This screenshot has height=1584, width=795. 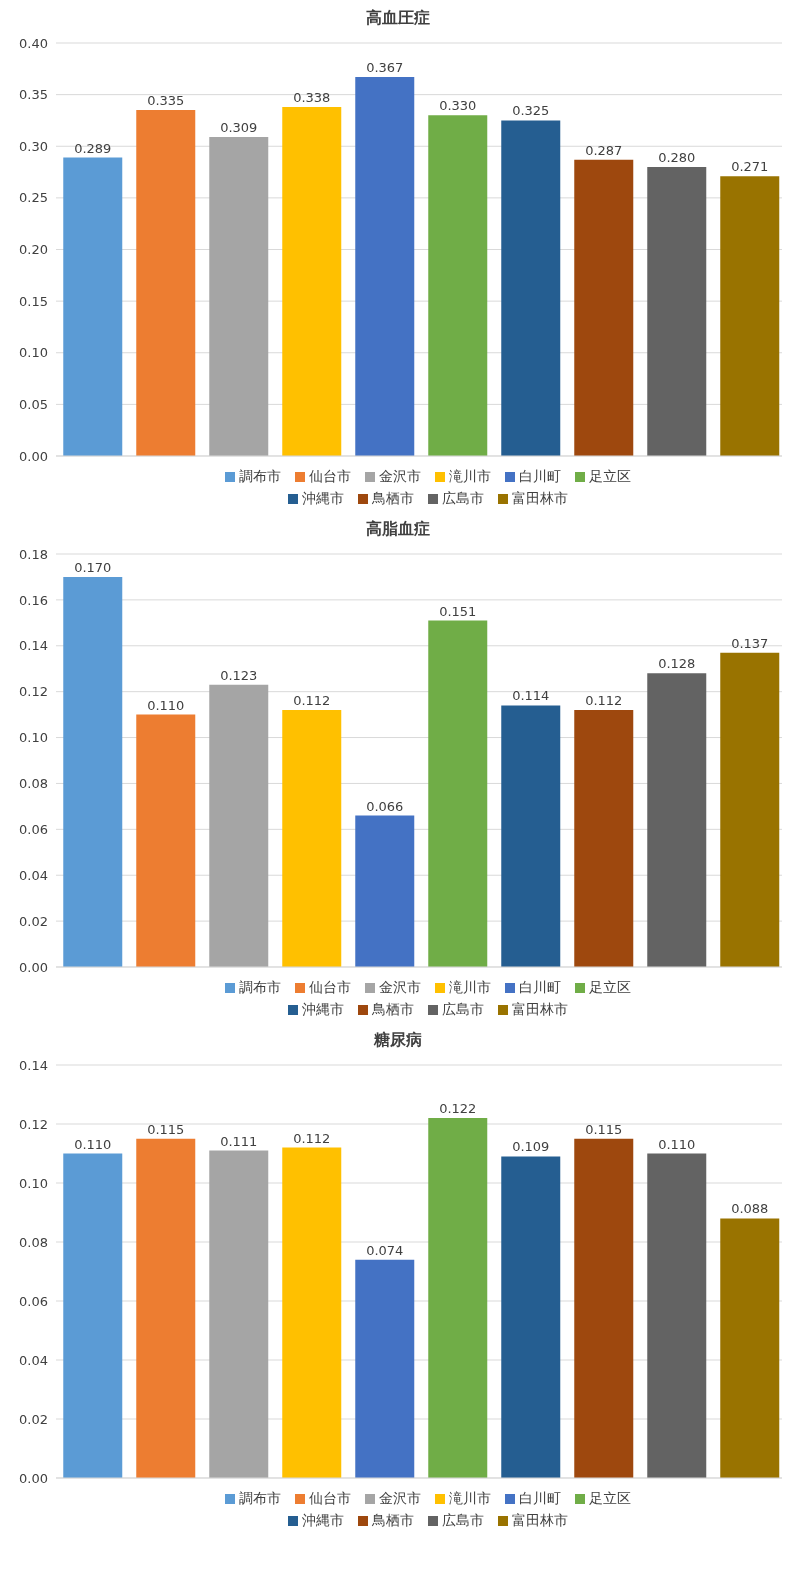 What do you see at coordinates (33, 600) in the screenshot?
I see `y-tick-label: 0.16` at bounding box center [33, 600].